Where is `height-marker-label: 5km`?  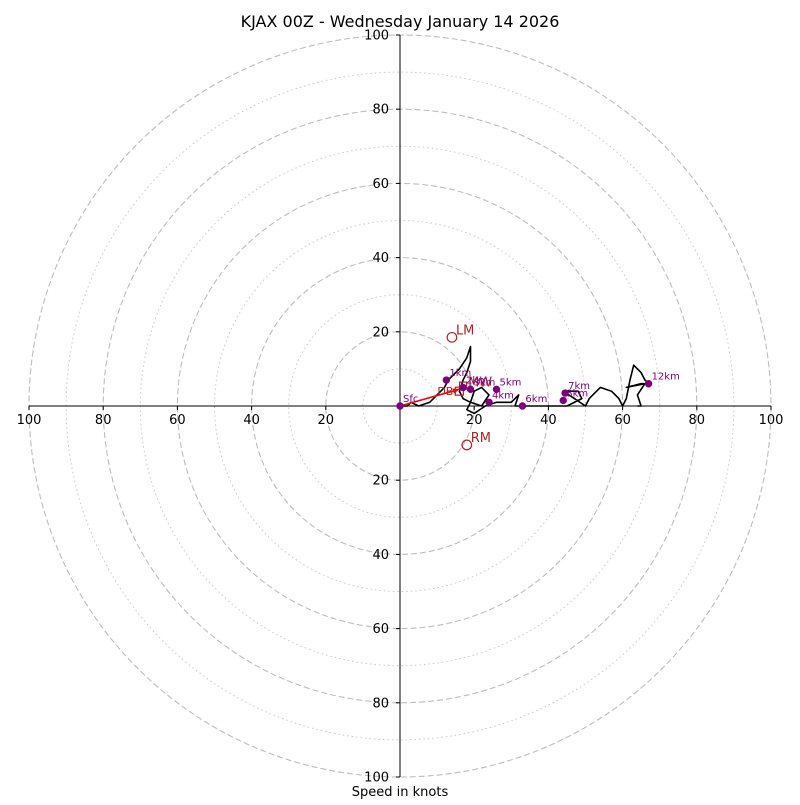
height-marker-label: 5km is located at coordinates (510, 382).